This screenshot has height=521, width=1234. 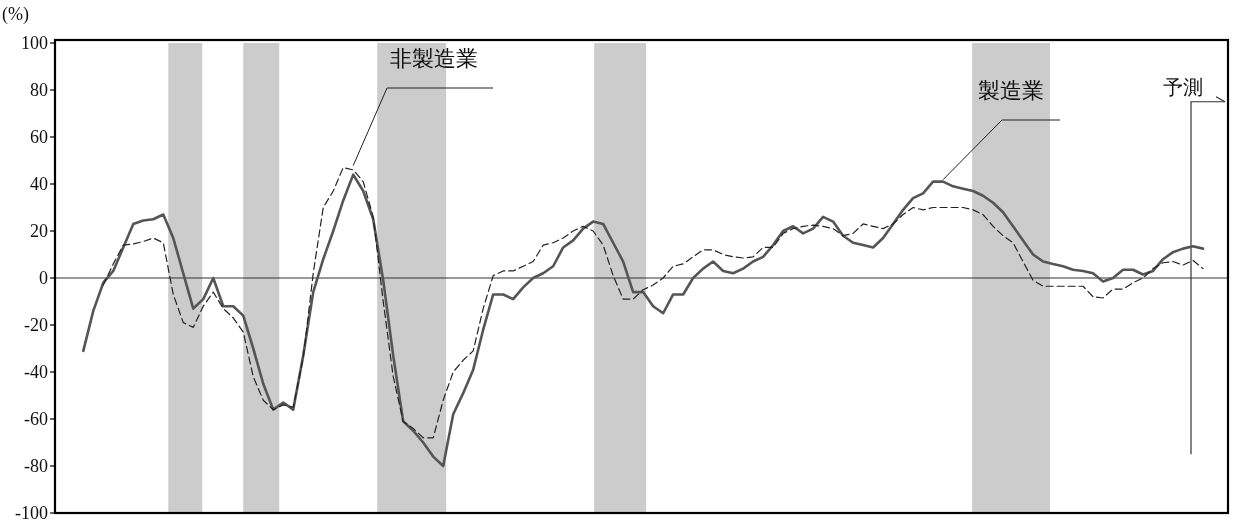 What do you see at coordinates (36, 372) in the screenshot?
I see `y-tick-label: -40` at bounding box center [36, 372].